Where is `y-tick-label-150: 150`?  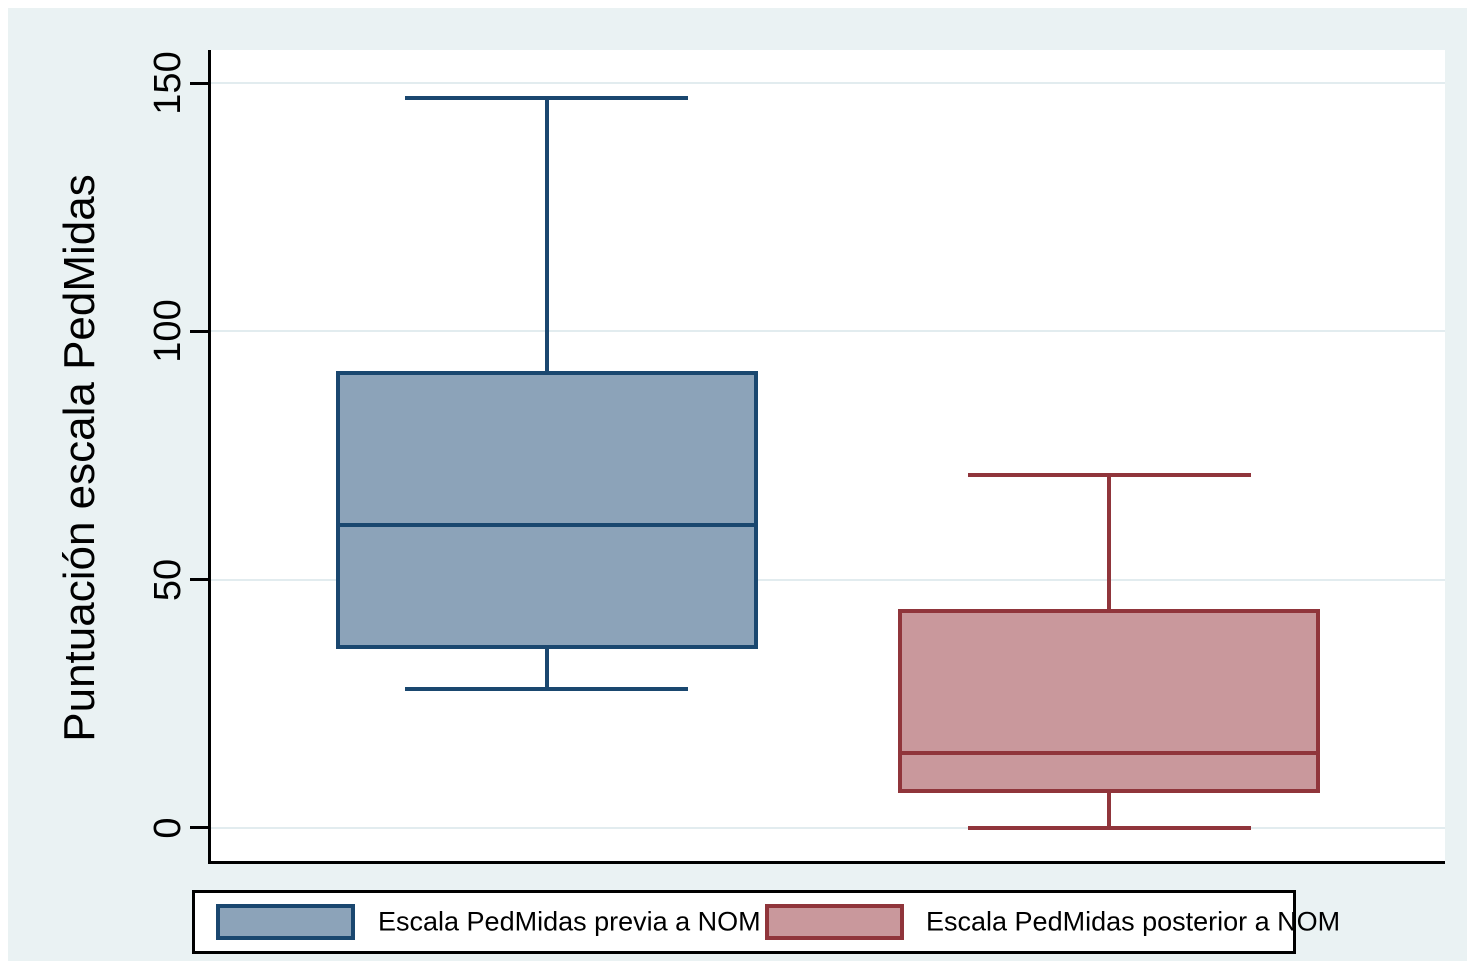 y-tick-label-150: 150 is located at coordinates (168, 83).